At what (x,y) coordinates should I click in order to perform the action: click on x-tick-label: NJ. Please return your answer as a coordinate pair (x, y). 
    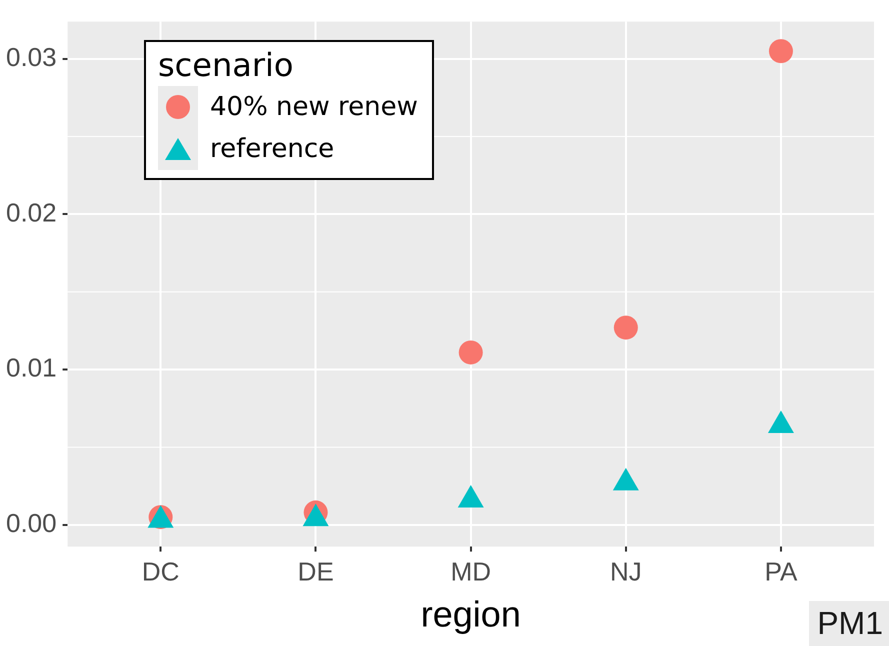
    Looking at the image, I should click on (626, 571).